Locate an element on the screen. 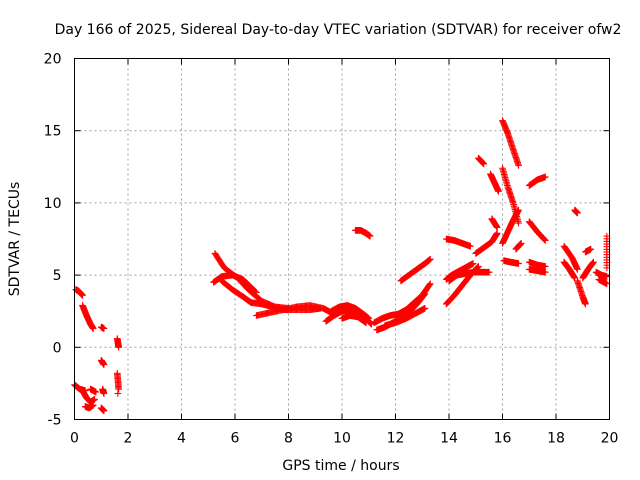 The image size is (640, 480). x-tick-labels: 0 2 4 6 8 10 12 14 16 18 20 is located at coordinates (344, 439).